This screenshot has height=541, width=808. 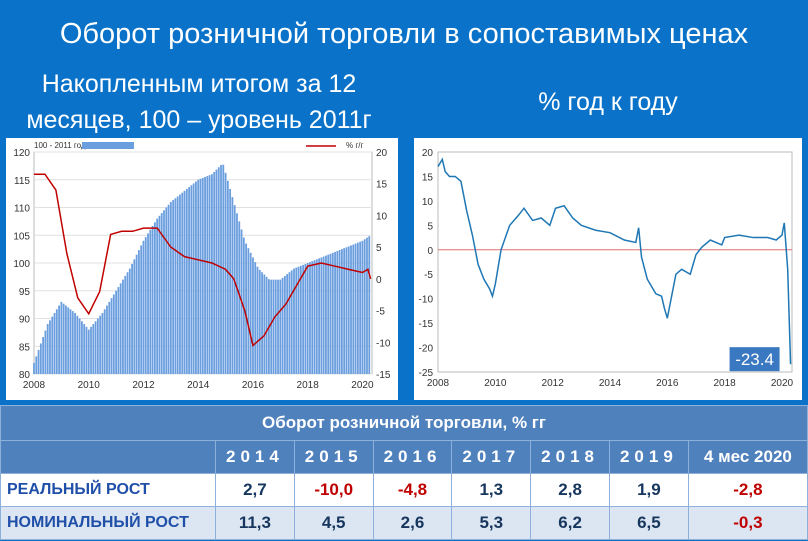 What do you see at coordinates (404, 423) in the screenshot?
I see `table-title: Оборот розничной торговли, % гг` at bounding box center [404, 423].